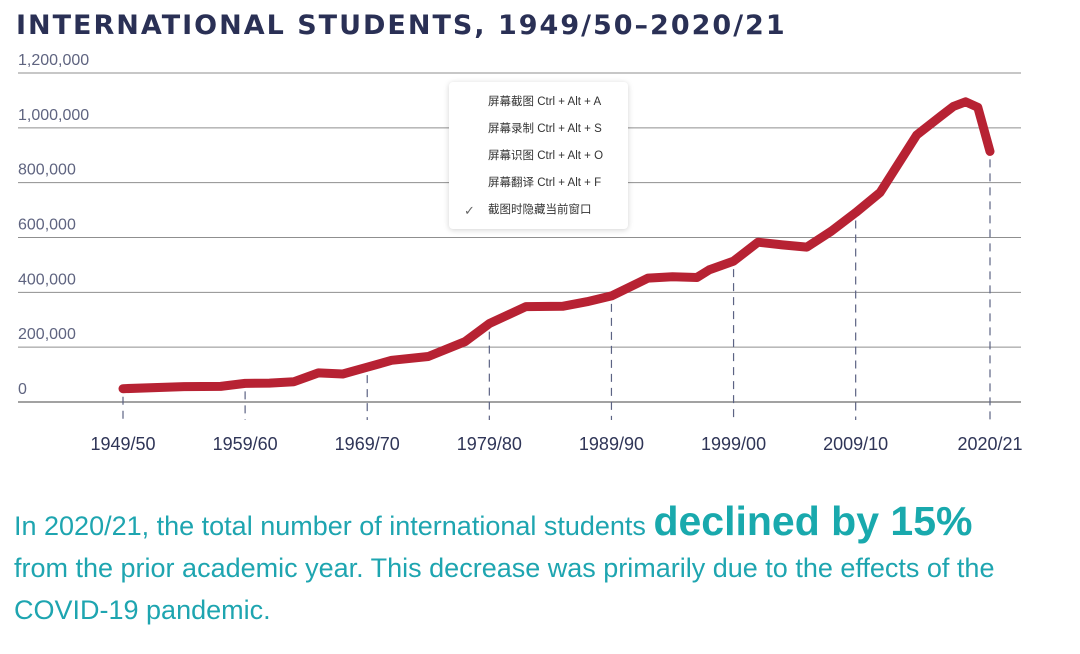  What do you see at coordinates (401, 25) in the screenshot?
I see `chart-title: INTERNATIONAL STUDENTS, 1949/50–2020/21` at bounding box center [401, 25].